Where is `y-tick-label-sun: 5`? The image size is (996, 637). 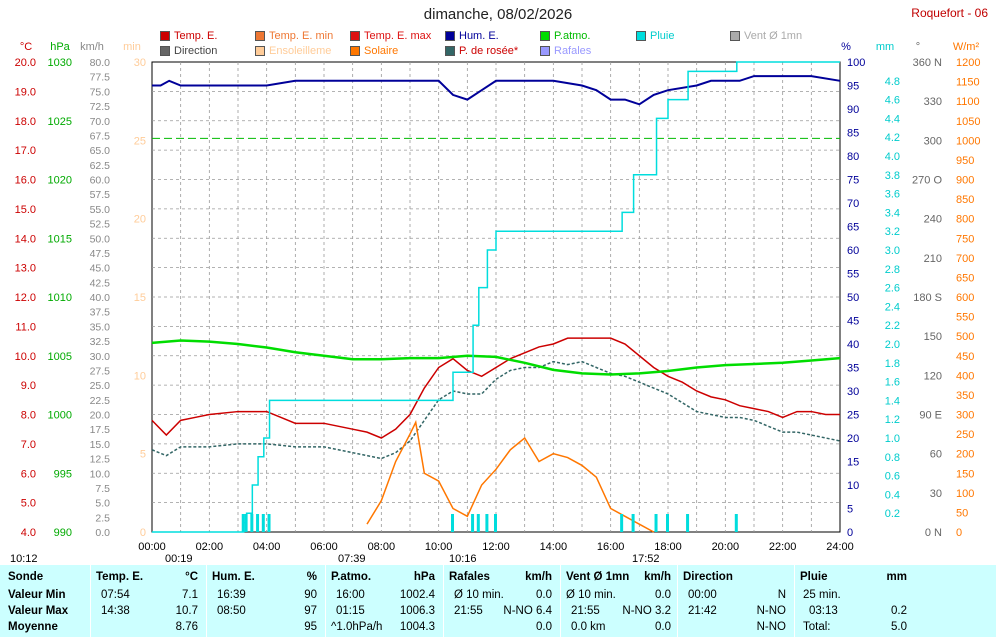
y-tick-label-sun: 5 is located at coordinates (143, 455).